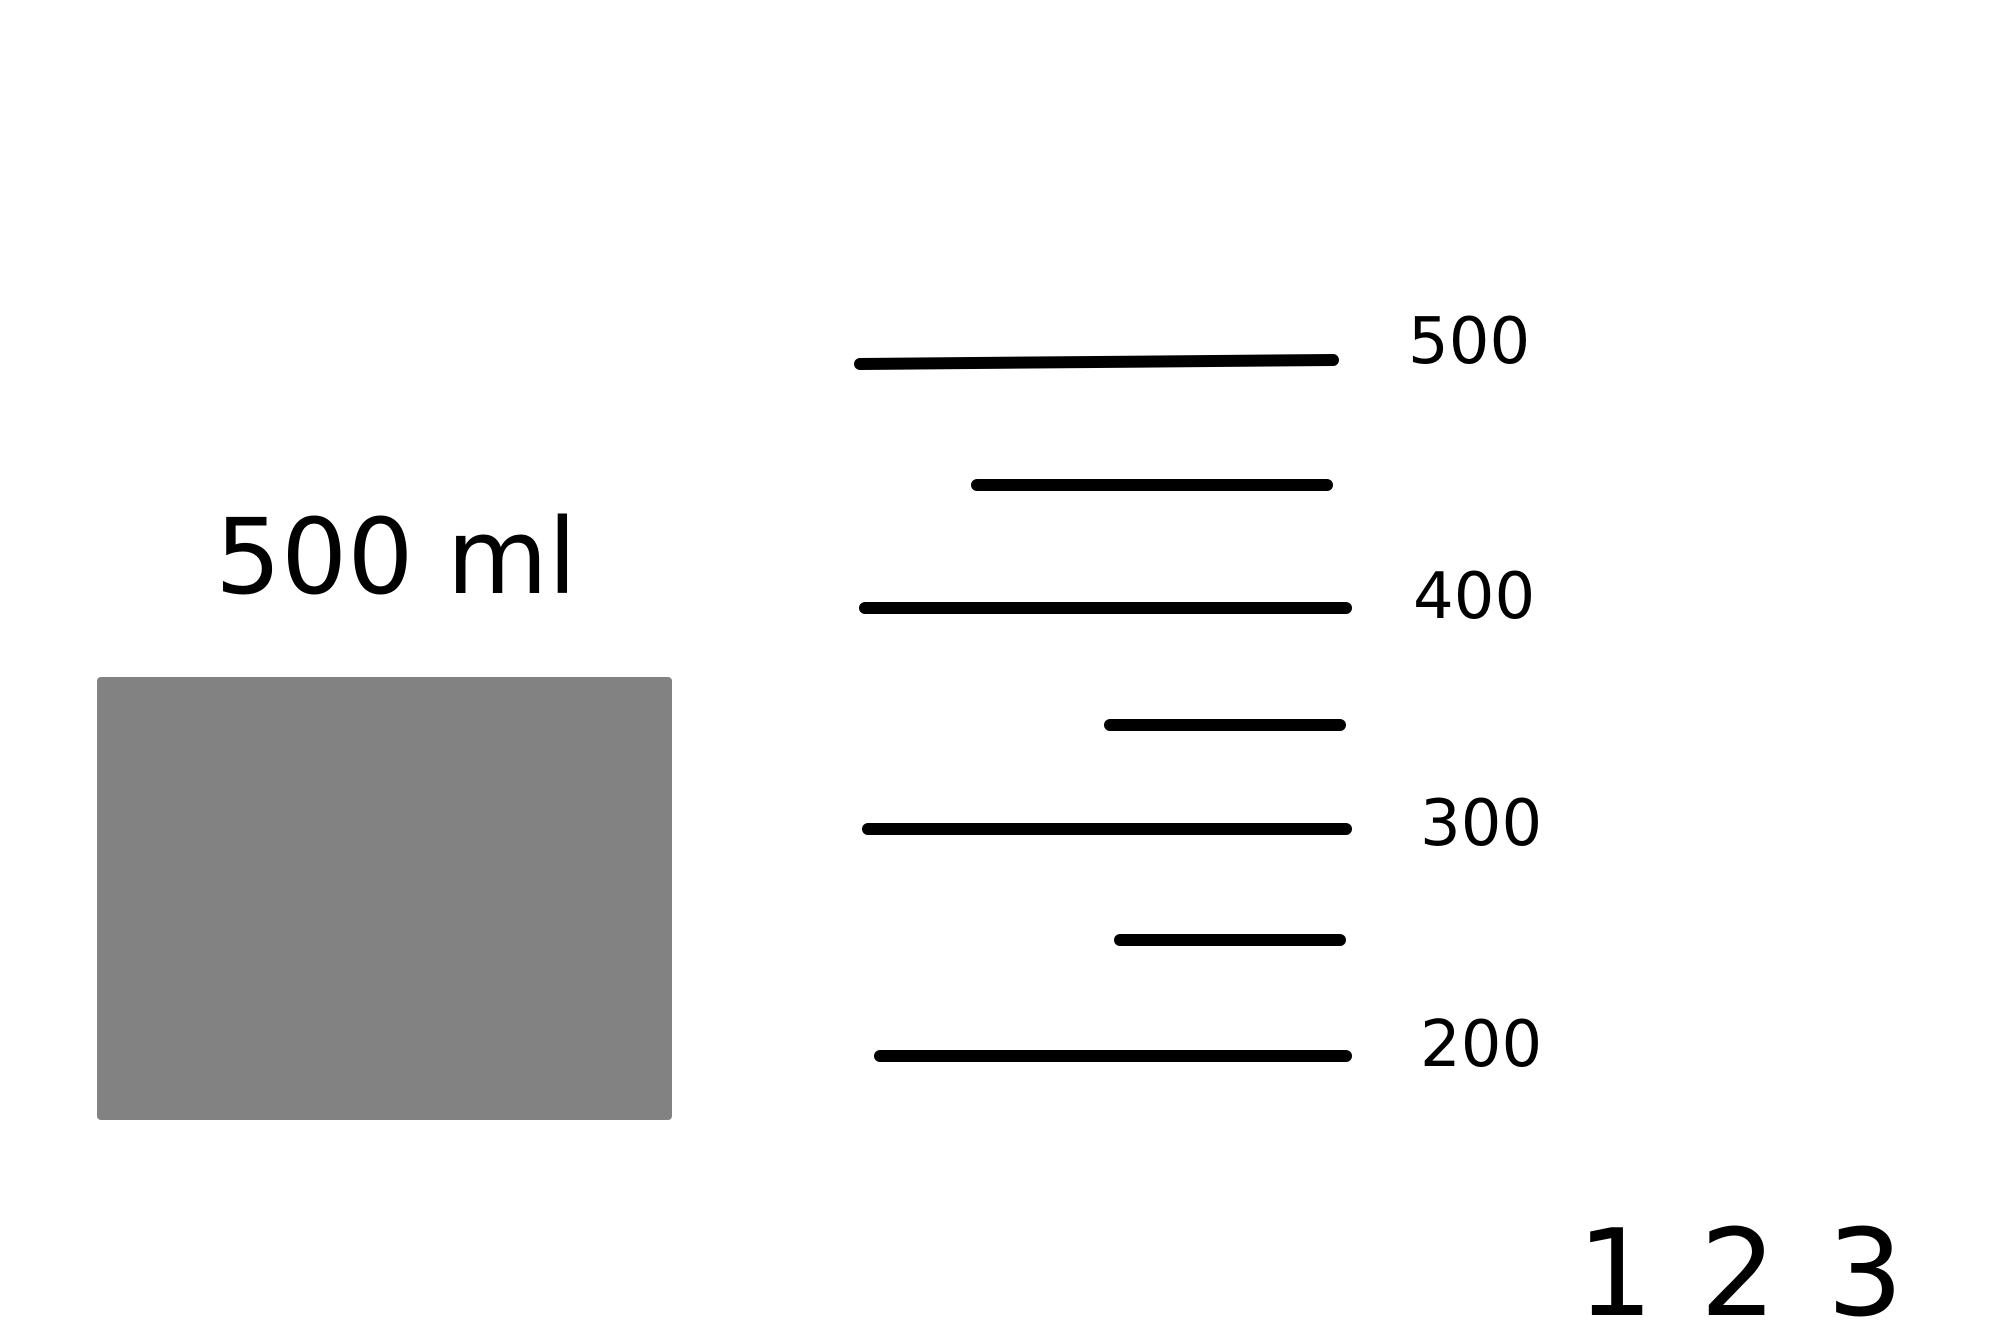  I want to click on option-3: 3, so click(1865, 1274).